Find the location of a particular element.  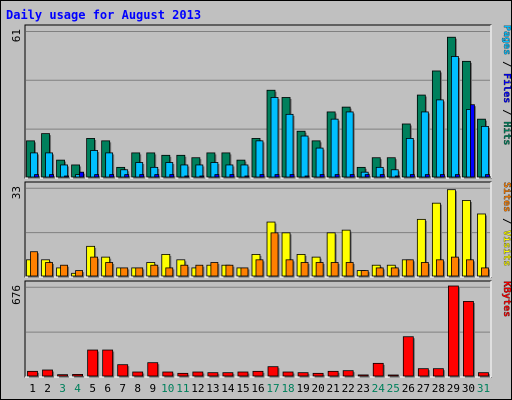

x-tick-label: 12 is located at coordinates (197, 388).